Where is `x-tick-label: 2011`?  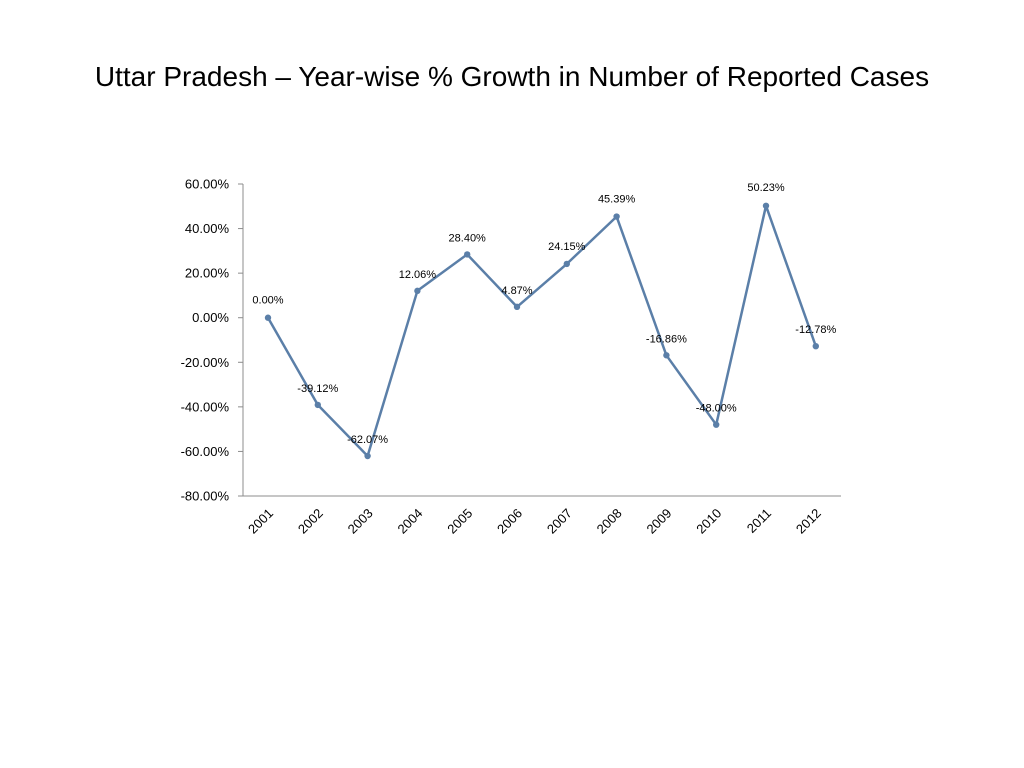
x-tick-label: 2011 is located at coordinates (759, 521).